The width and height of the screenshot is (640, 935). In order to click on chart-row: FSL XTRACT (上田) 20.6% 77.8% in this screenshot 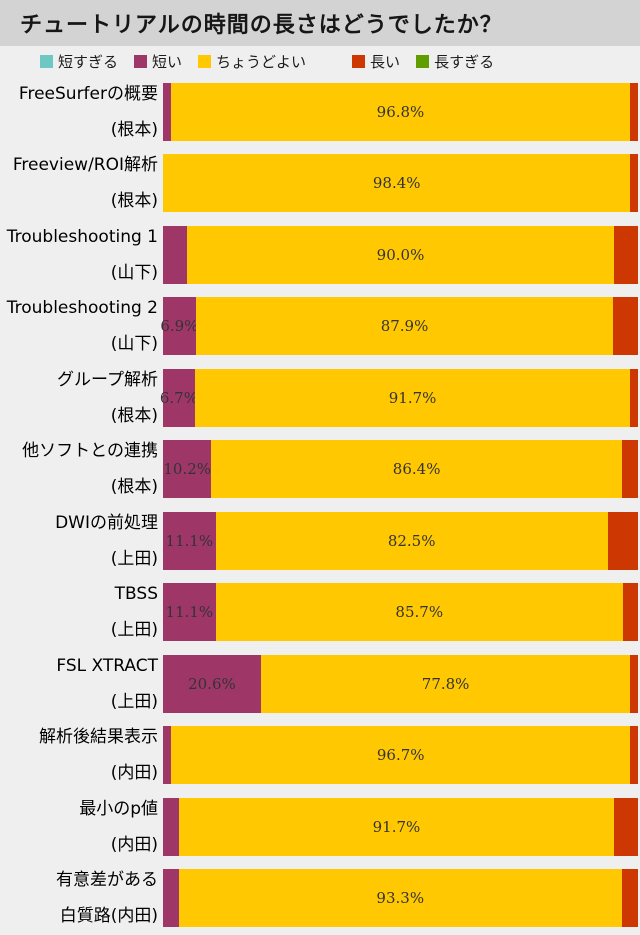, I will do `click(320, 684)`.